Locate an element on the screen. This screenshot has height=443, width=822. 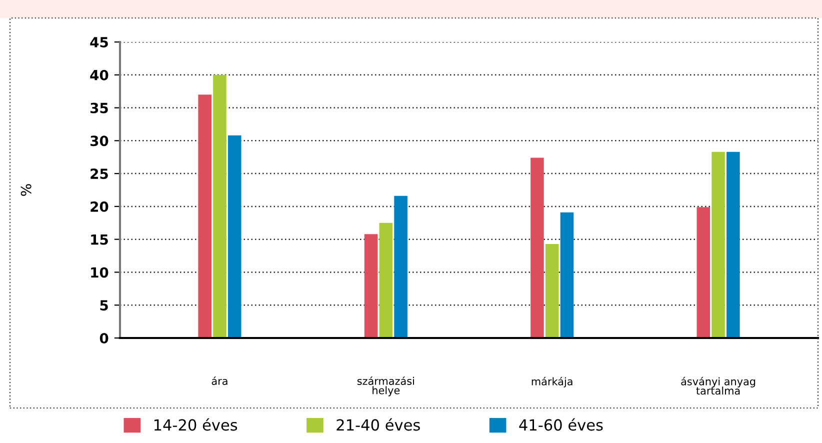
x-tick-label: ásványi anyag tartalma is located at coordinates (718, 385).